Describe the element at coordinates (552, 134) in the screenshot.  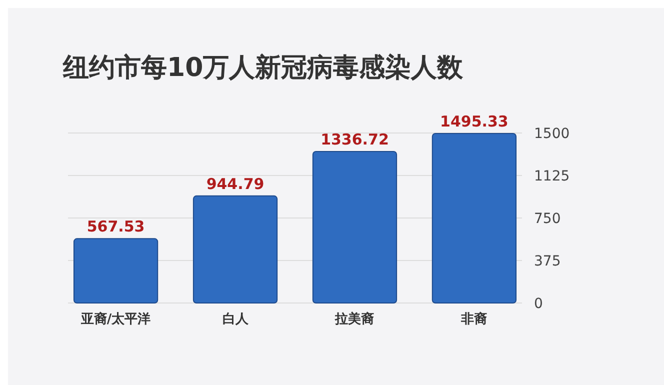
I see `y-tick-label: 1500` at that location.